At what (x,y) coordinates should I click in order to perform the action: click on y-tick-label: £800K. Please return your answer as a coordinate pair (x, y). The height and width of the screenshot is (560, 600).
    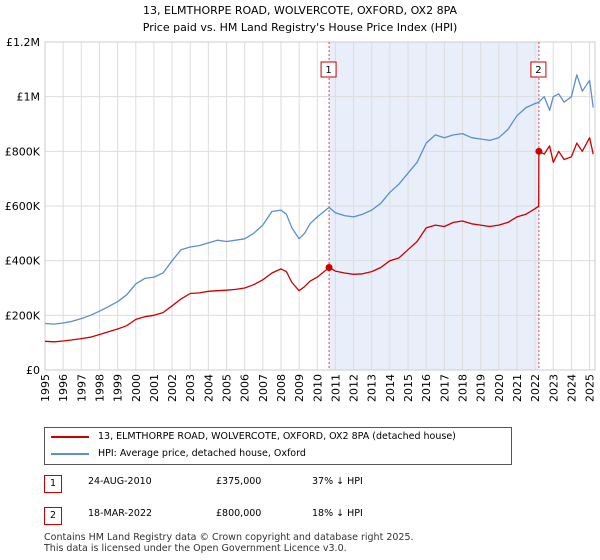
    Looking at the image, I should click on (23, 151).